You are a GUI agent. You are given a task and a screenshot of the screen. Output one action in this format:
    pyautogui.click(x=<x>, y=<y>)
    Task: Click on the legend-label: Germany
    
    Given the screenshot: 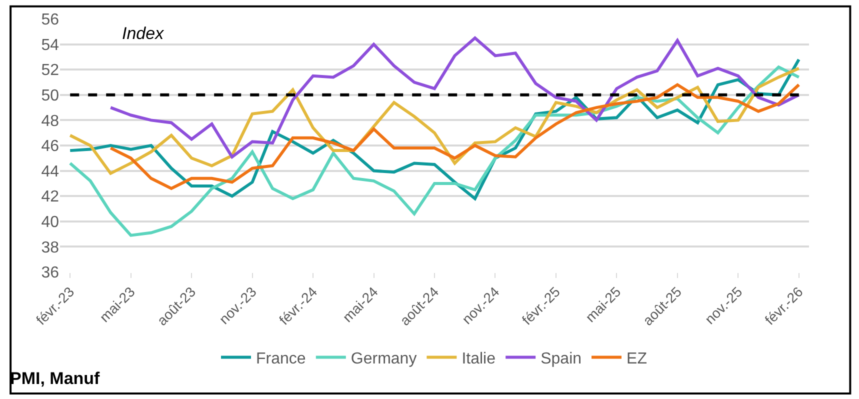 What is the action you would take?
    pyautogui.click(x=383, y=359)
    